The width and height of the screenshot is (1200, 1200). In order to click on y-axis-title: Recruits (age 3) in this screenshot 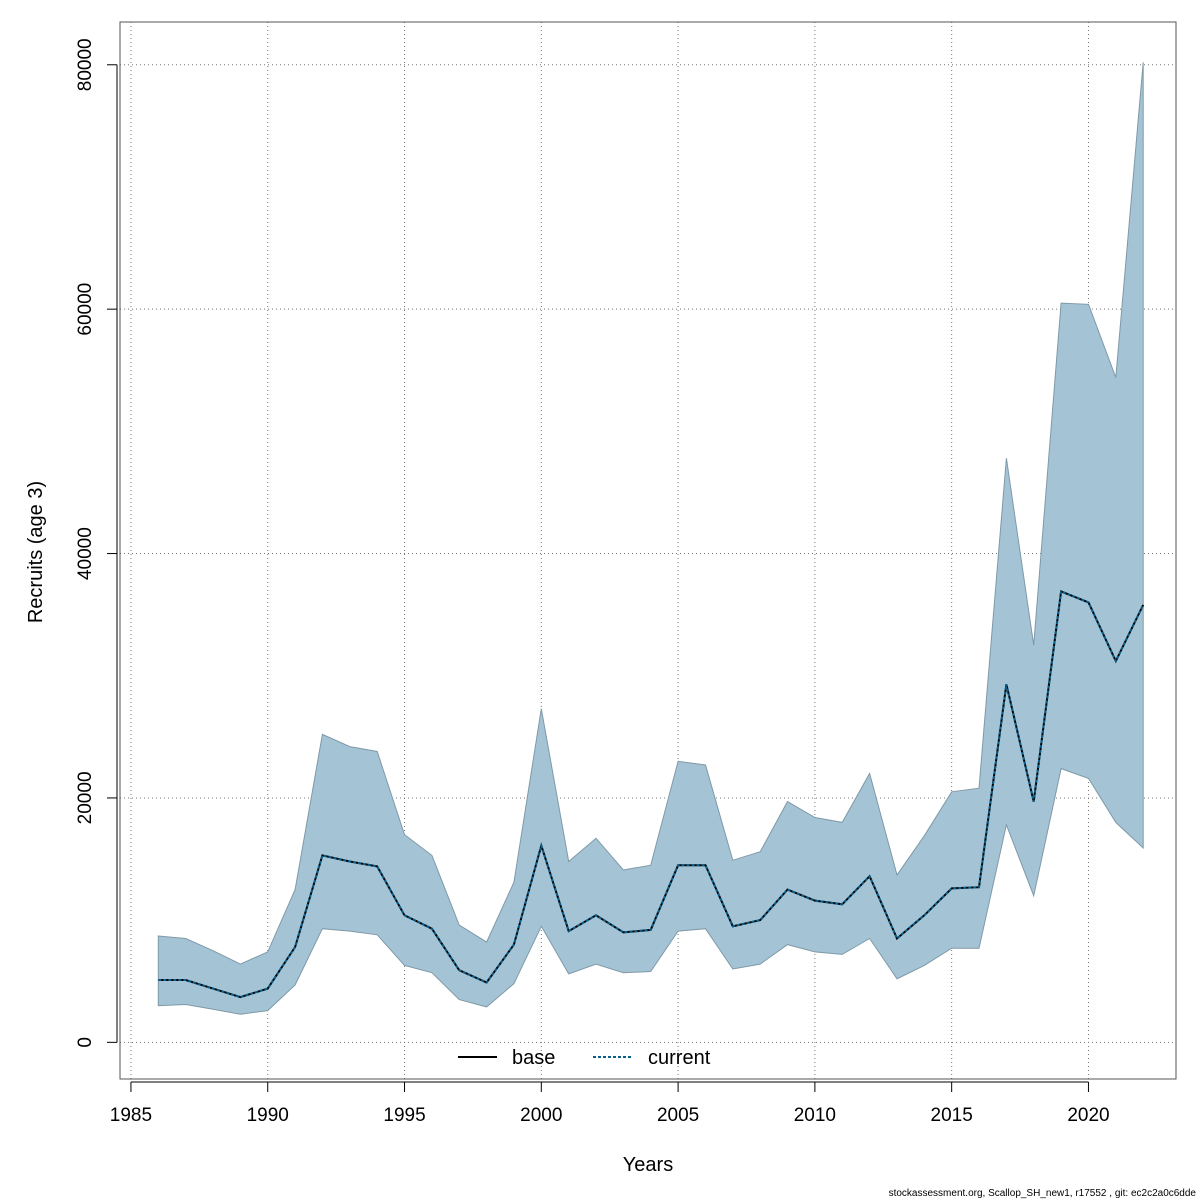, I will do `click(36, 552)`.